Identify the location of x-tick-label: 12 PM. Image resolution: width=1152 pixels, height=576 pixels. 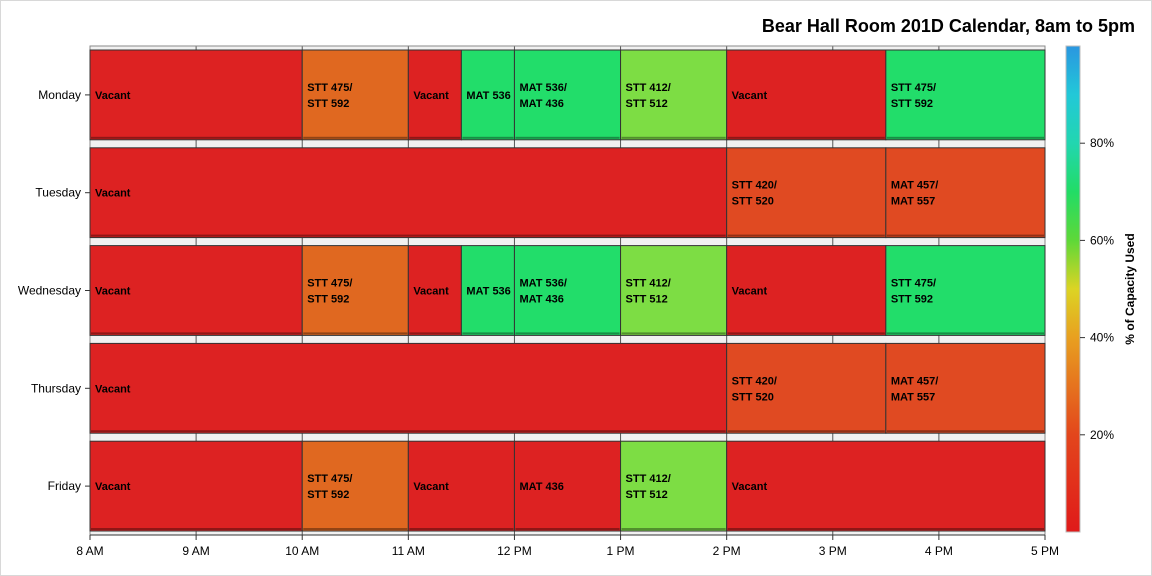
(514, 551).